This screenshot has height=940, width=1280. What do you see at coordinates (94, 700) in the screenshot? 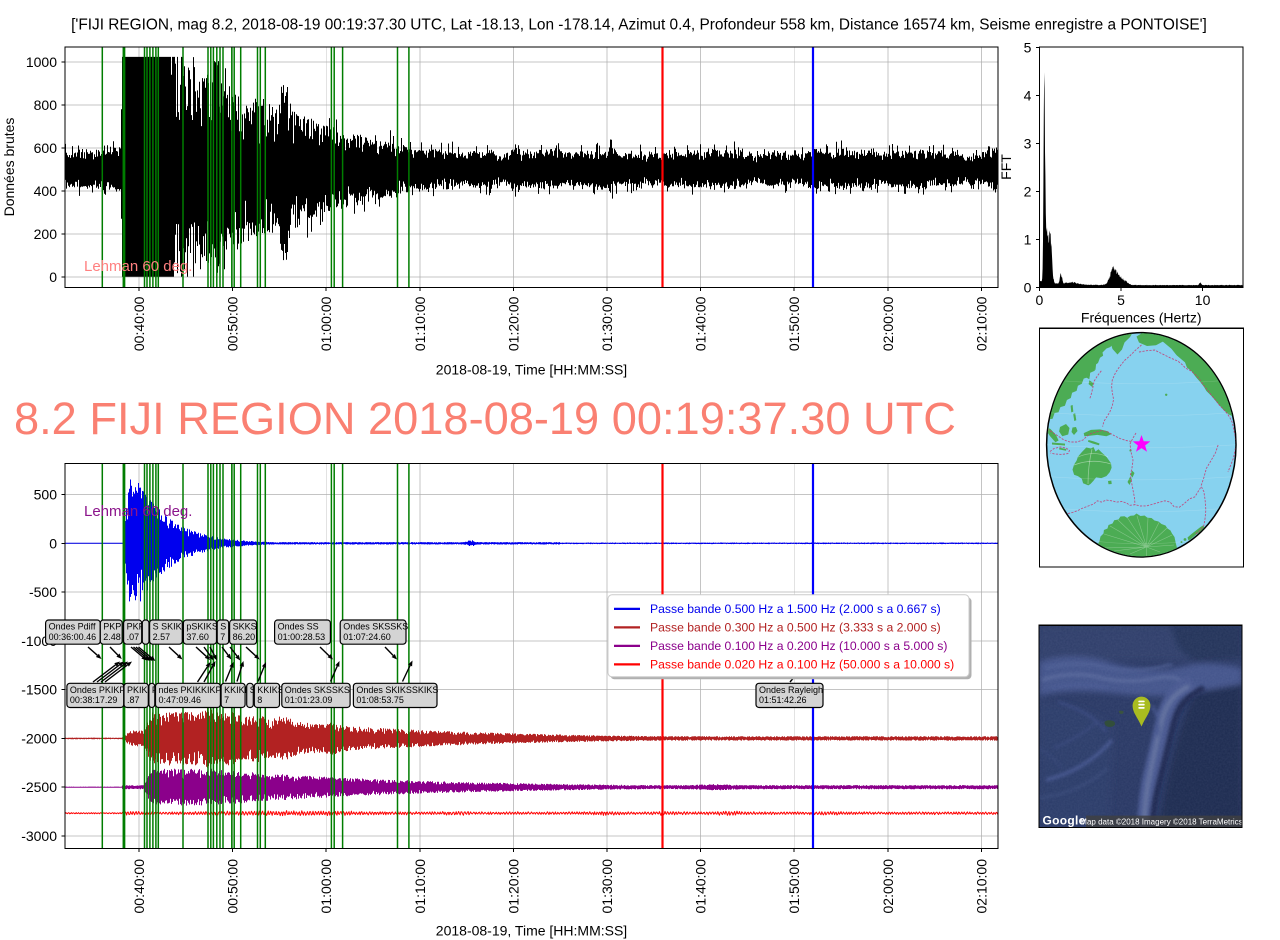
I see `svg-text: 00:38:17.29` at bounding box center [94, 700].